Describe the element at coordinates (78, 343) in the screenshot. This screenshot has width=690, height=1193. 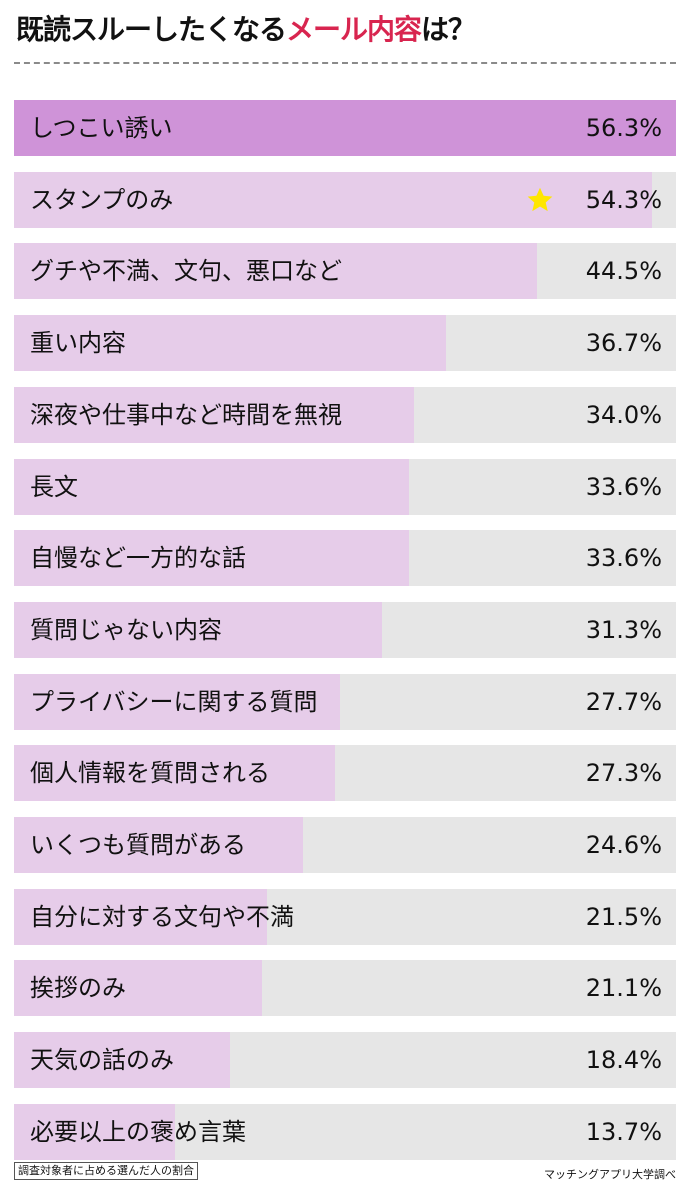
I see `category-label: 重い内容` at that location.